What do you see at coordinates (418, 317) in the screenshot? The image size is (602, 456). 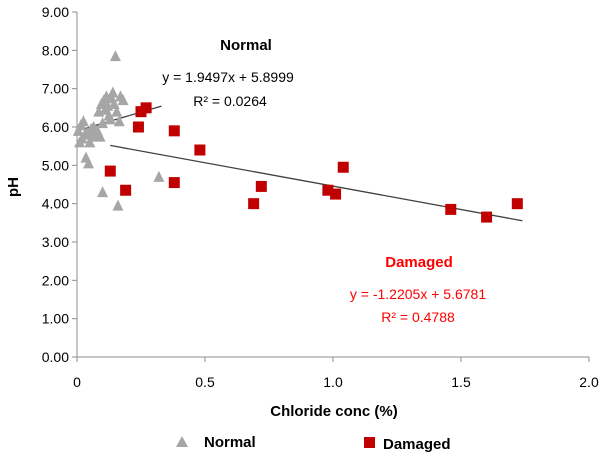 I see `trendline-r2-damaged: R² = 0.4788` at bounding box center [418, 317].